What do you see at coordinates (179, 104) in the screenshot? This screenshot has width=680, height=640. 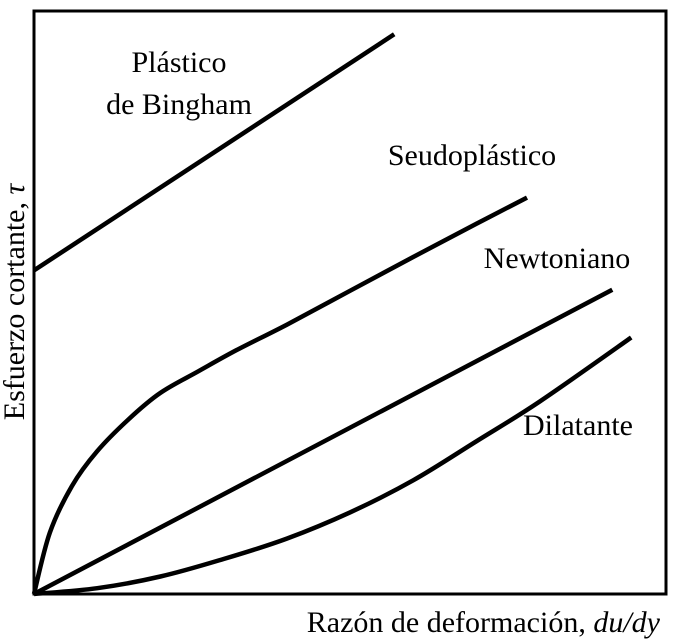 I see `series-label-bingham-line-2: de Bingham` at bounding box center [179, 104].